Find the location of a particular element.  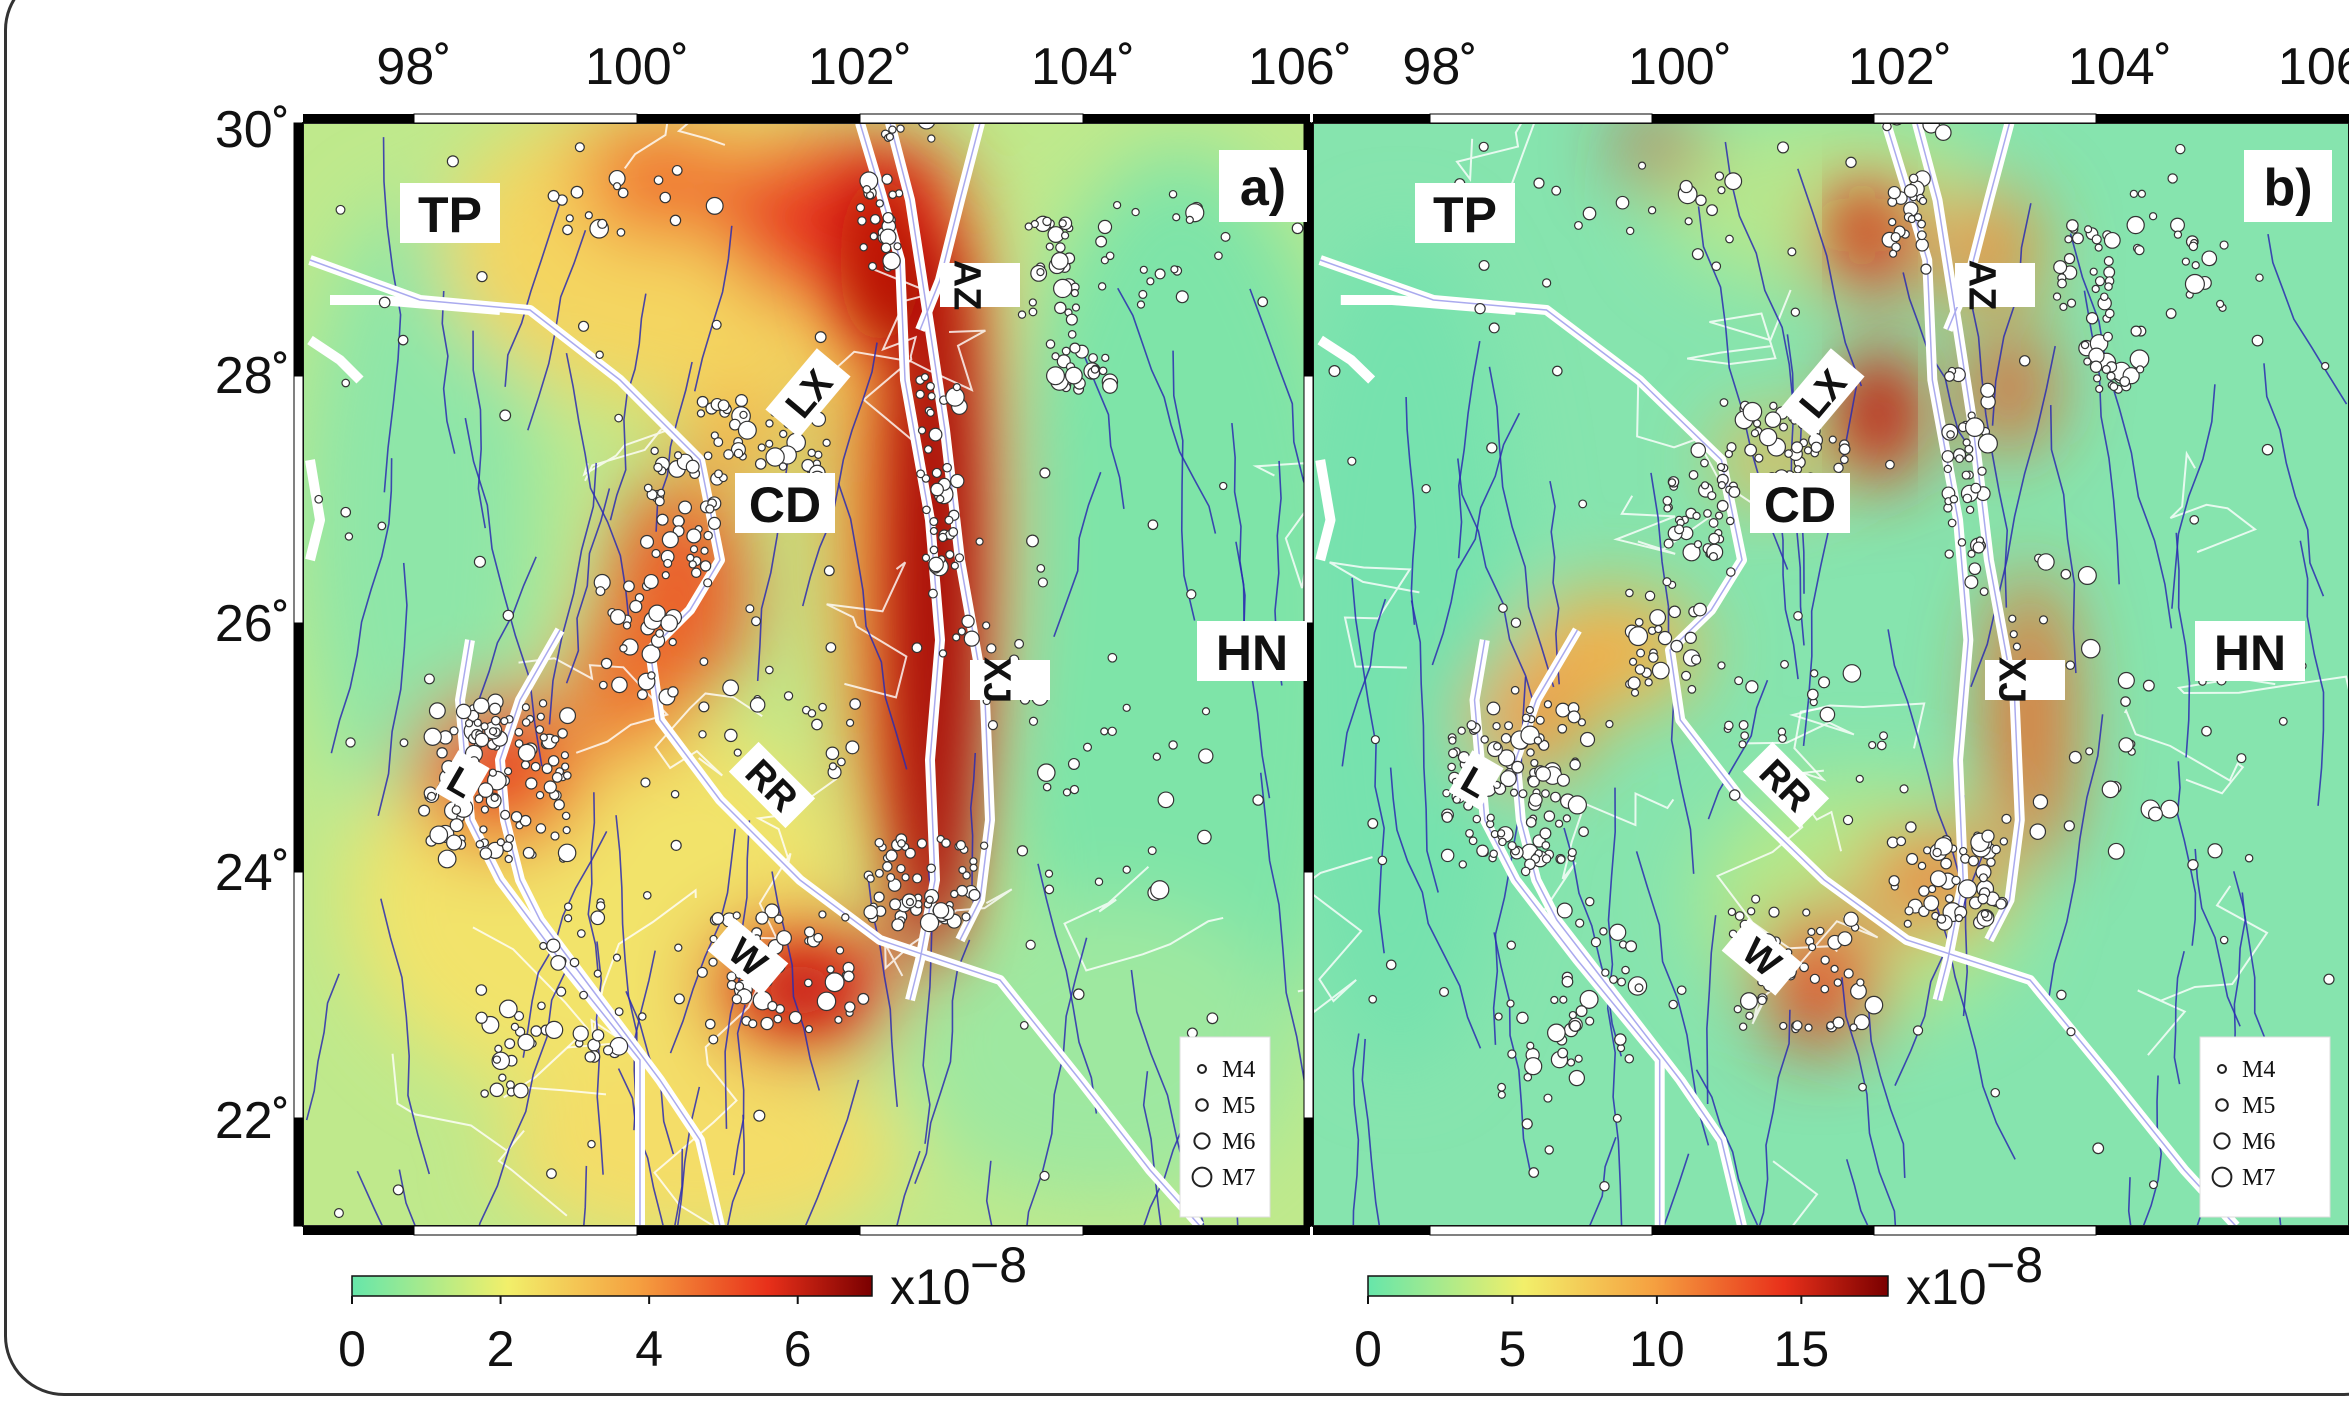

region-label-text: HN is located at coordinates (2250, 653).